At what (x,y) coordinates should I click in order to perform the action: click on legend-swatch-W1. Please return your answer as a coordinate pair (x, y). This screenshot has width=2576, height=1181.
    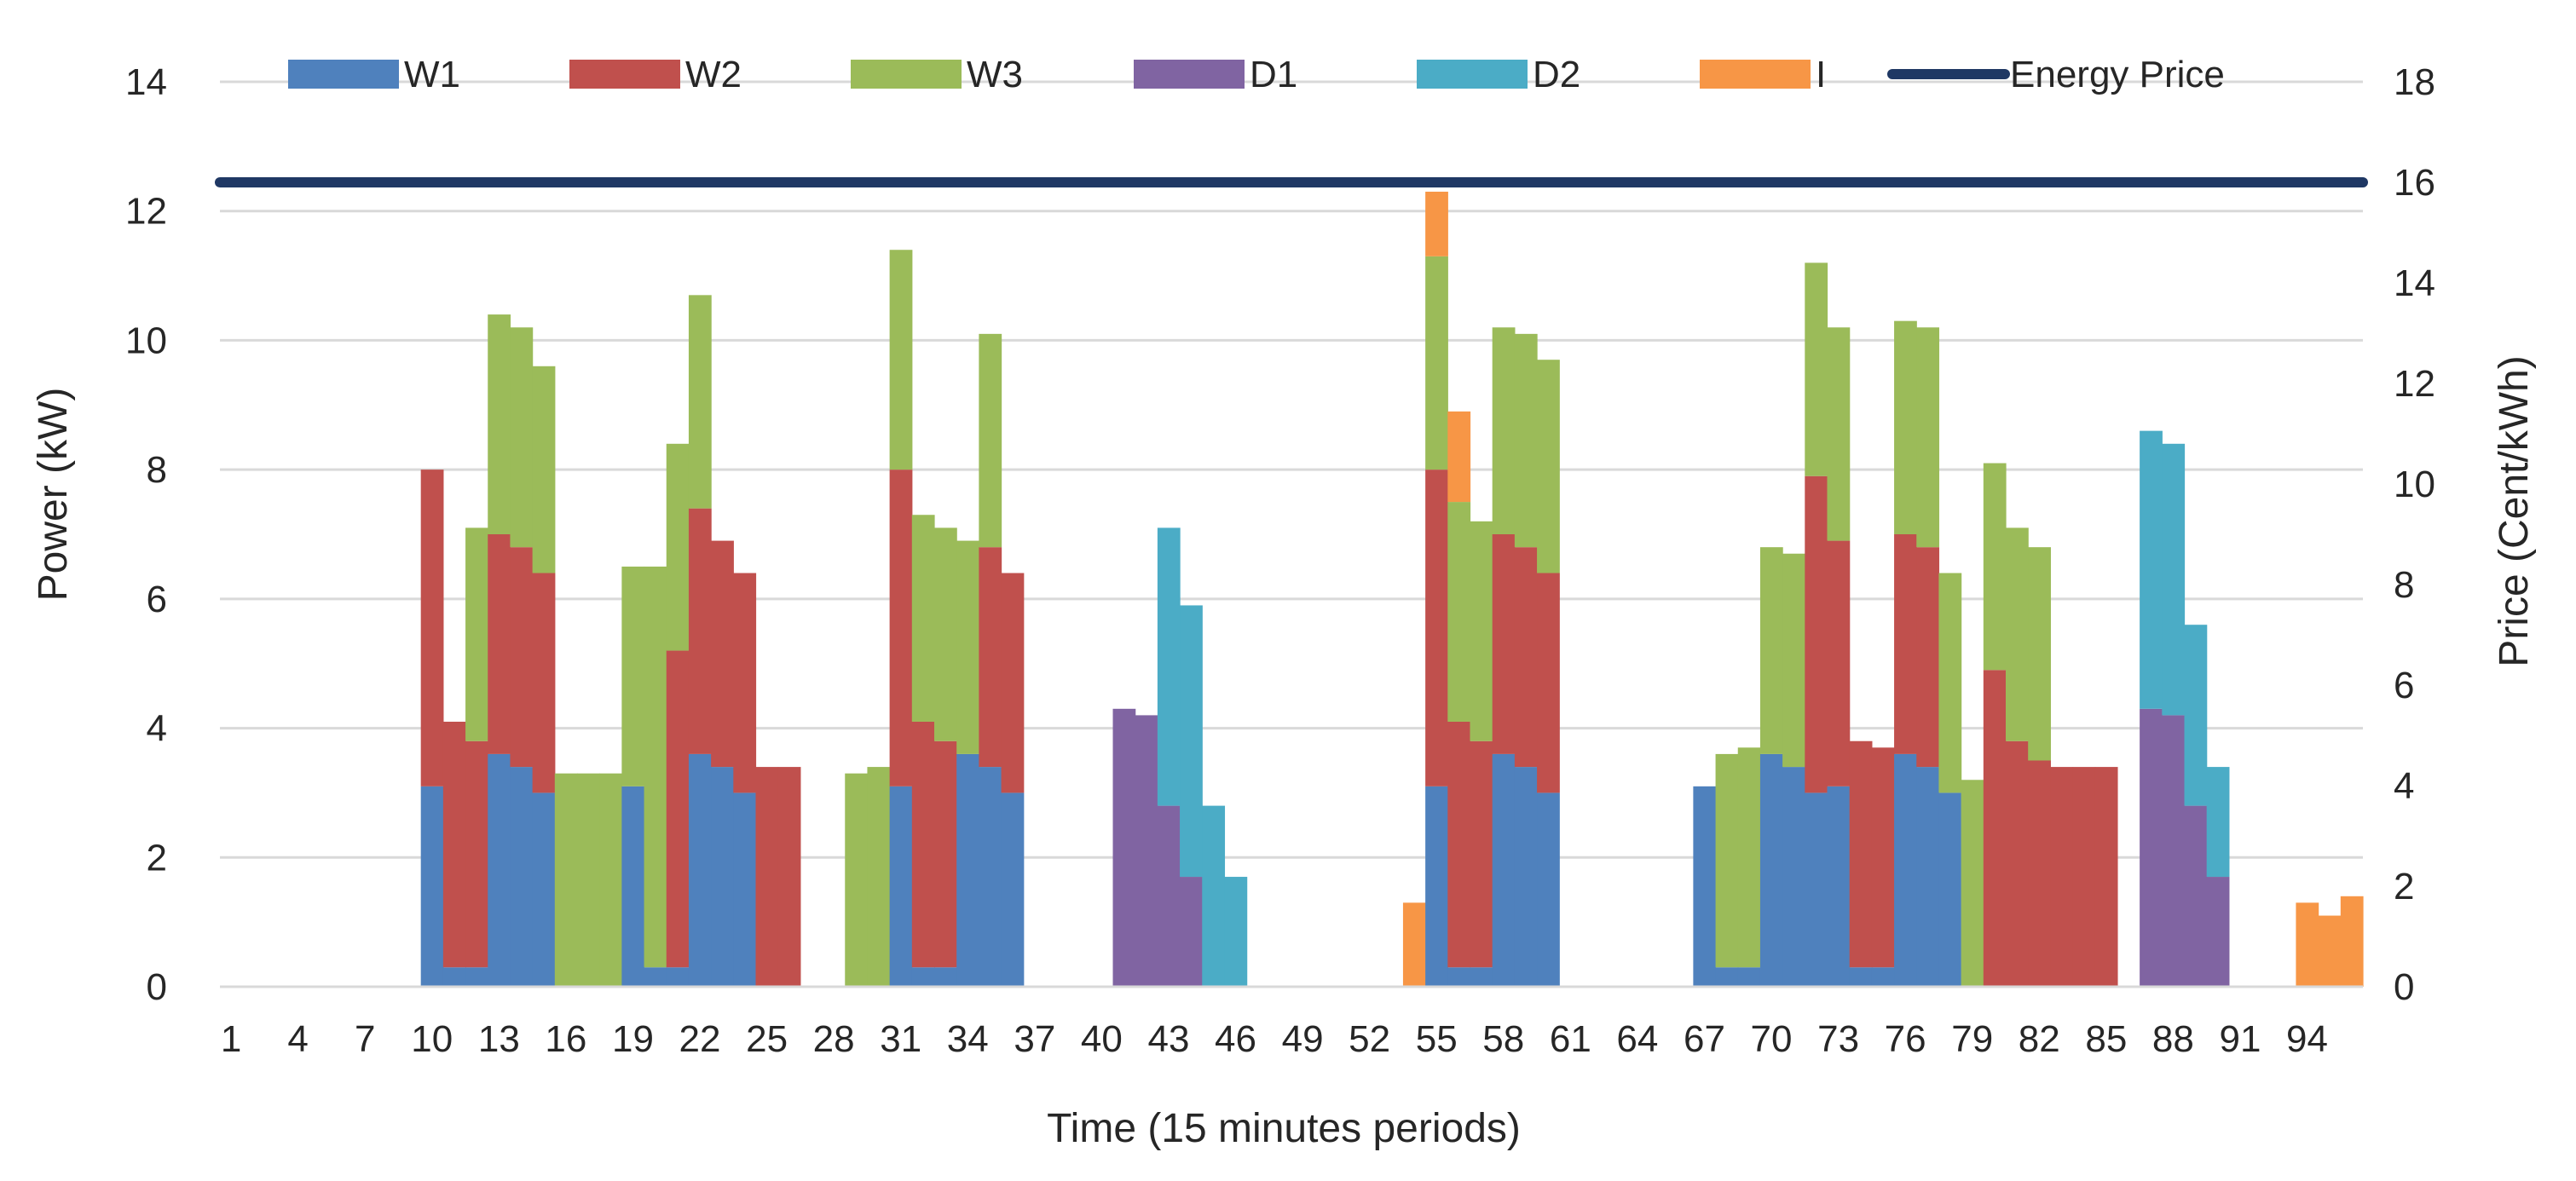
    Looking at the image, I should click on (343, 74).